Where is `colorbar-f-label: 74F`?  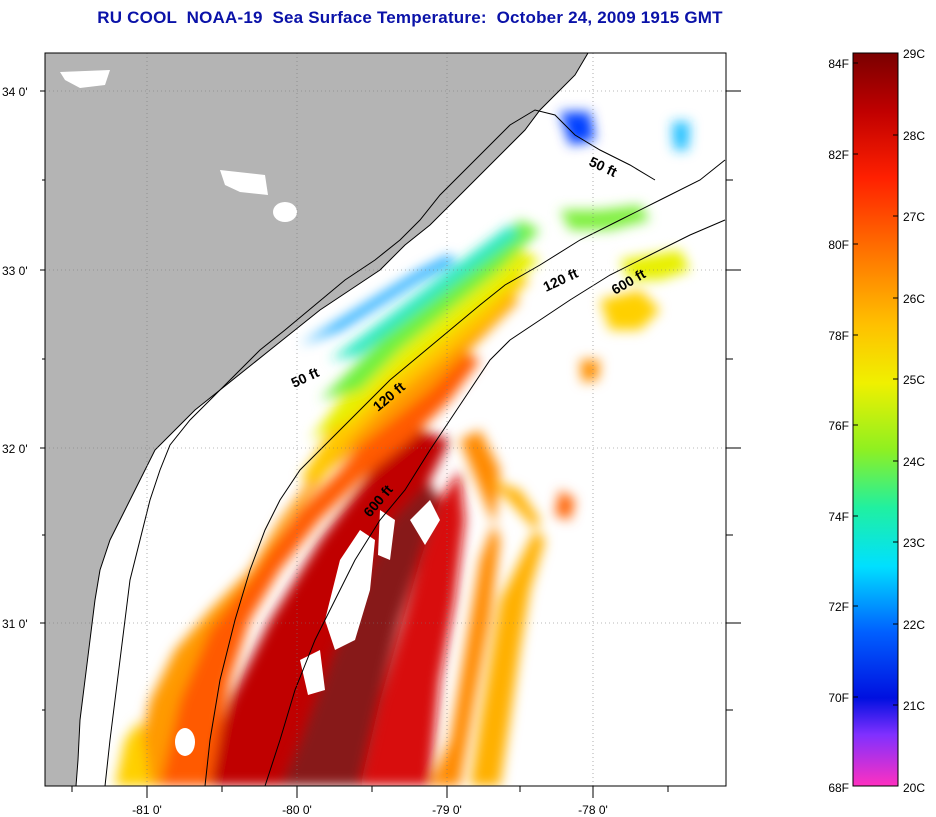
colorbar-f-label: 74F is located at coordinates (838, 517).